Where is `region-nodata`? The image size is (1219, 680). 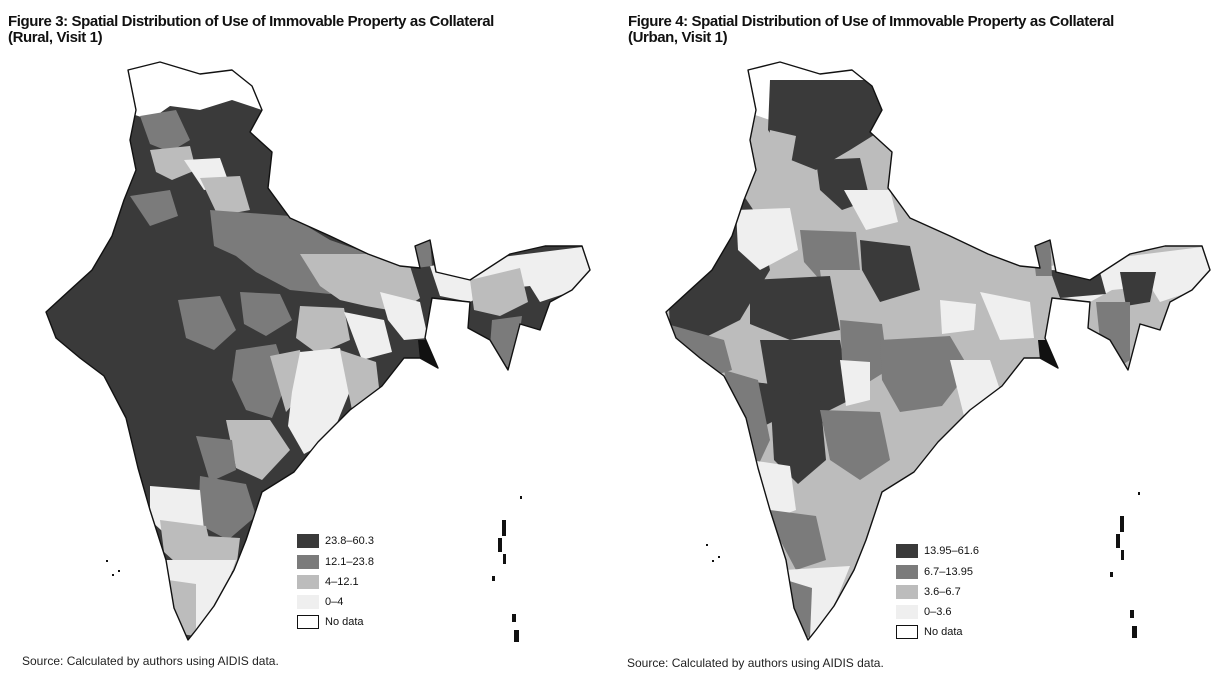 region-nodata is located at coordinates (190, 91).